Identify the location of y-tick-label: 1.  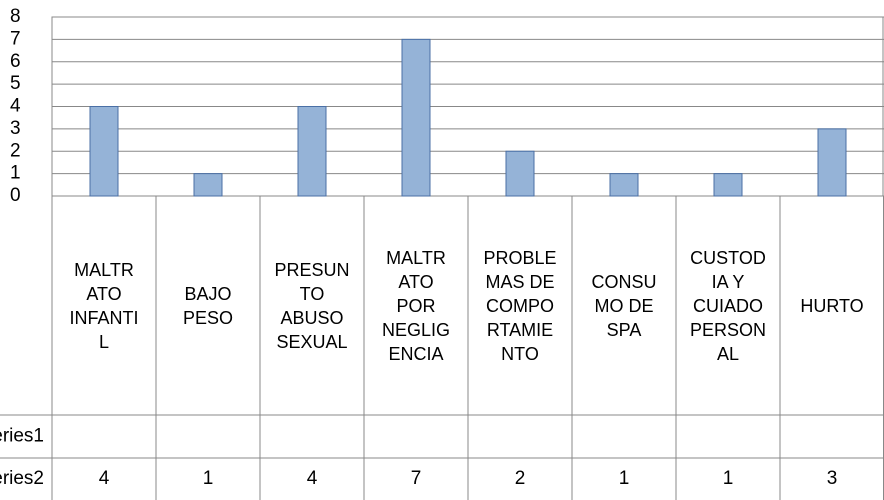
(15, 173).